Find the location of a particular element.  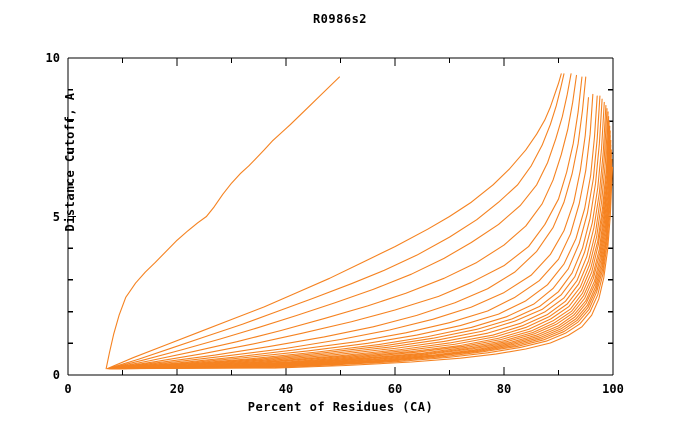

x-tick-label: 80 is located at coordinates (504, 389).